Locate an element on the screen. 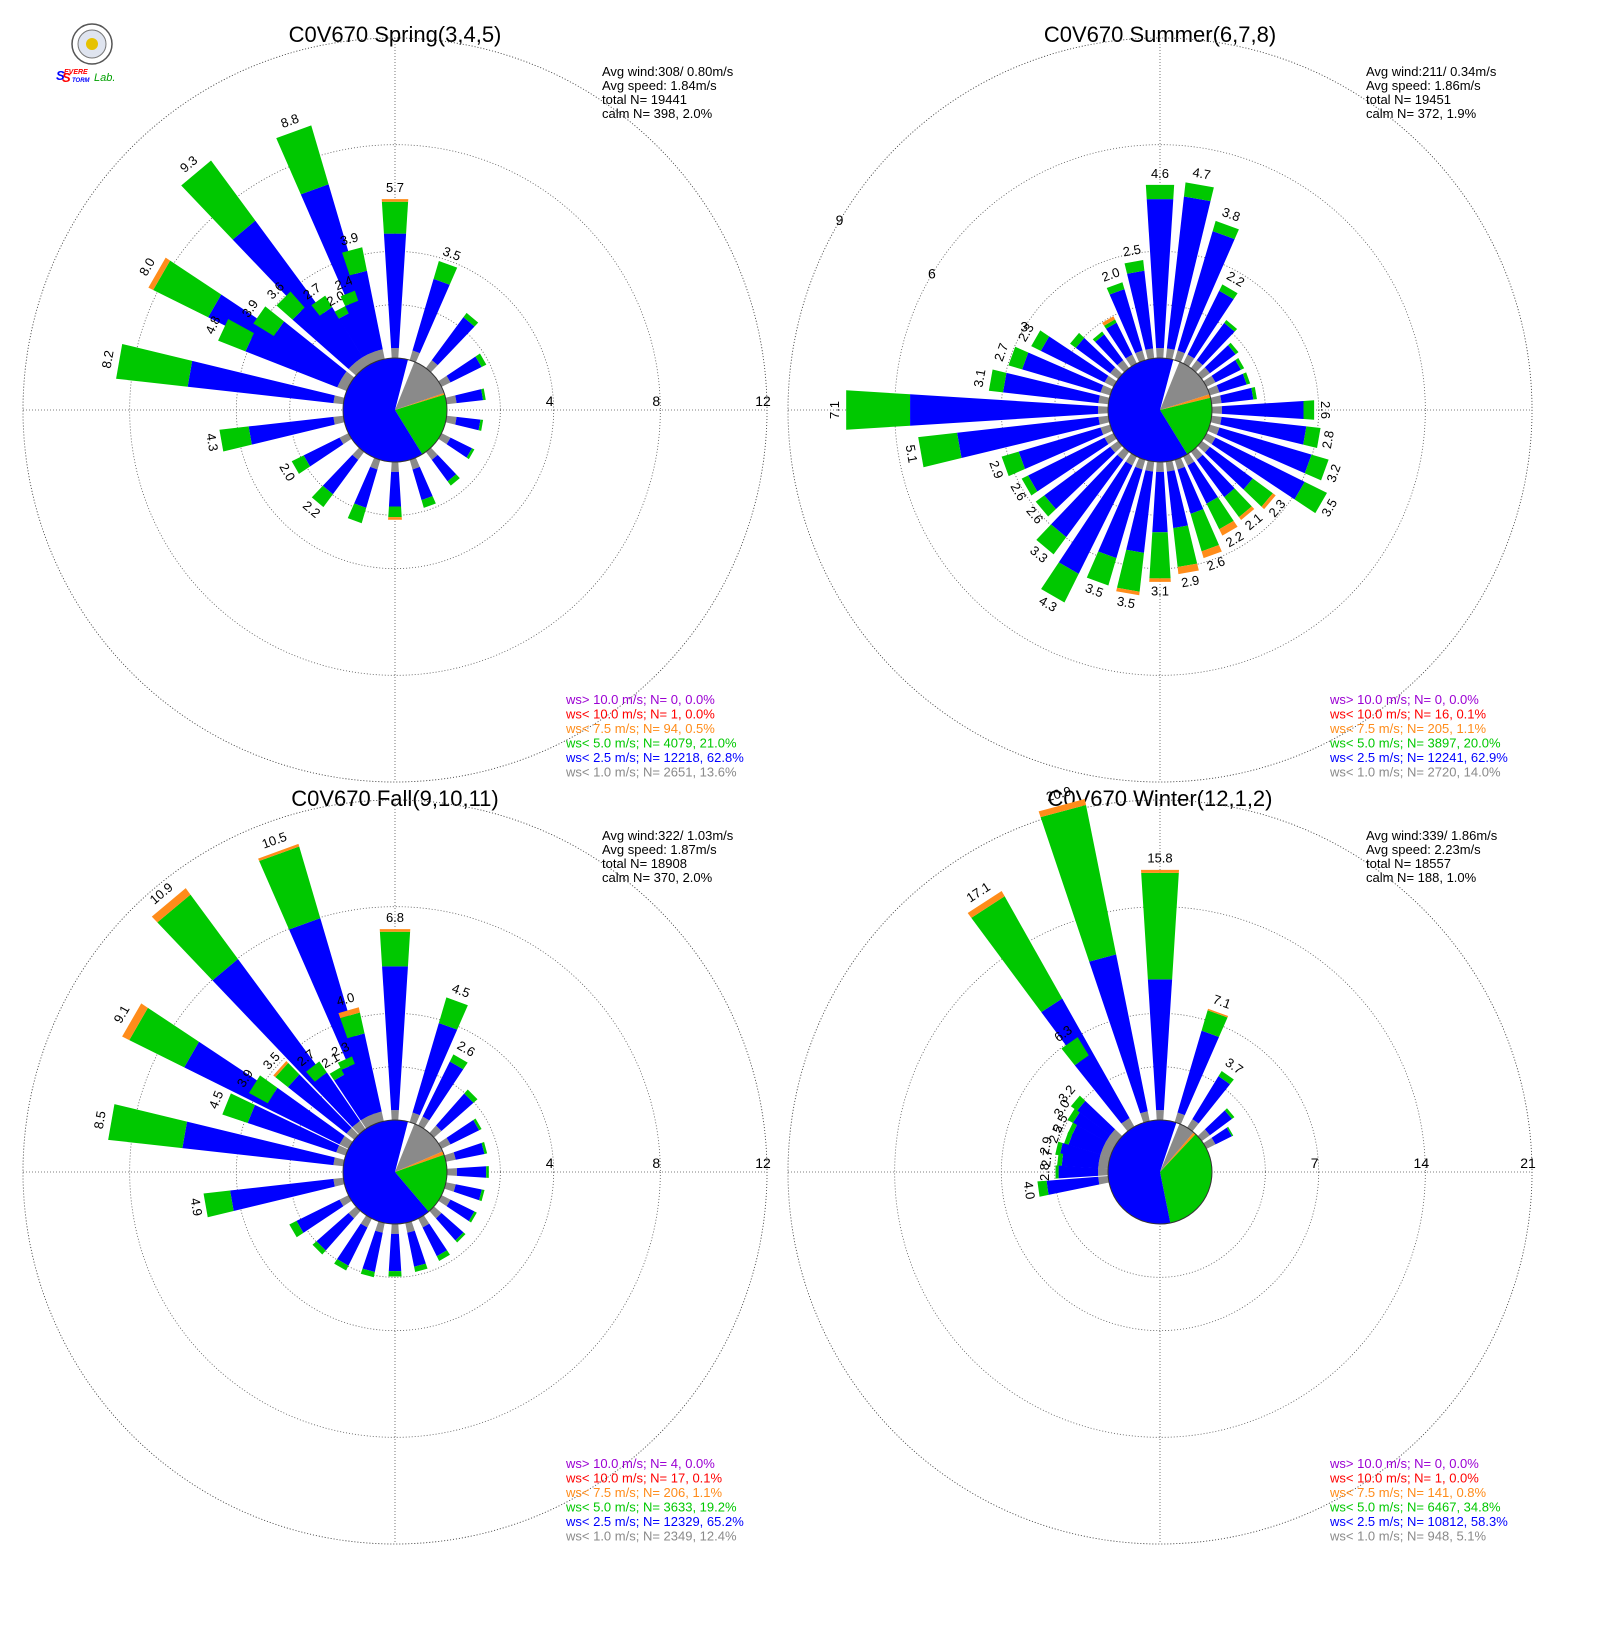 The height and width of the screenshot is (1640, 1620). stats-line: calm N= 372, 1.9% is located at coordinates (1421, 113).